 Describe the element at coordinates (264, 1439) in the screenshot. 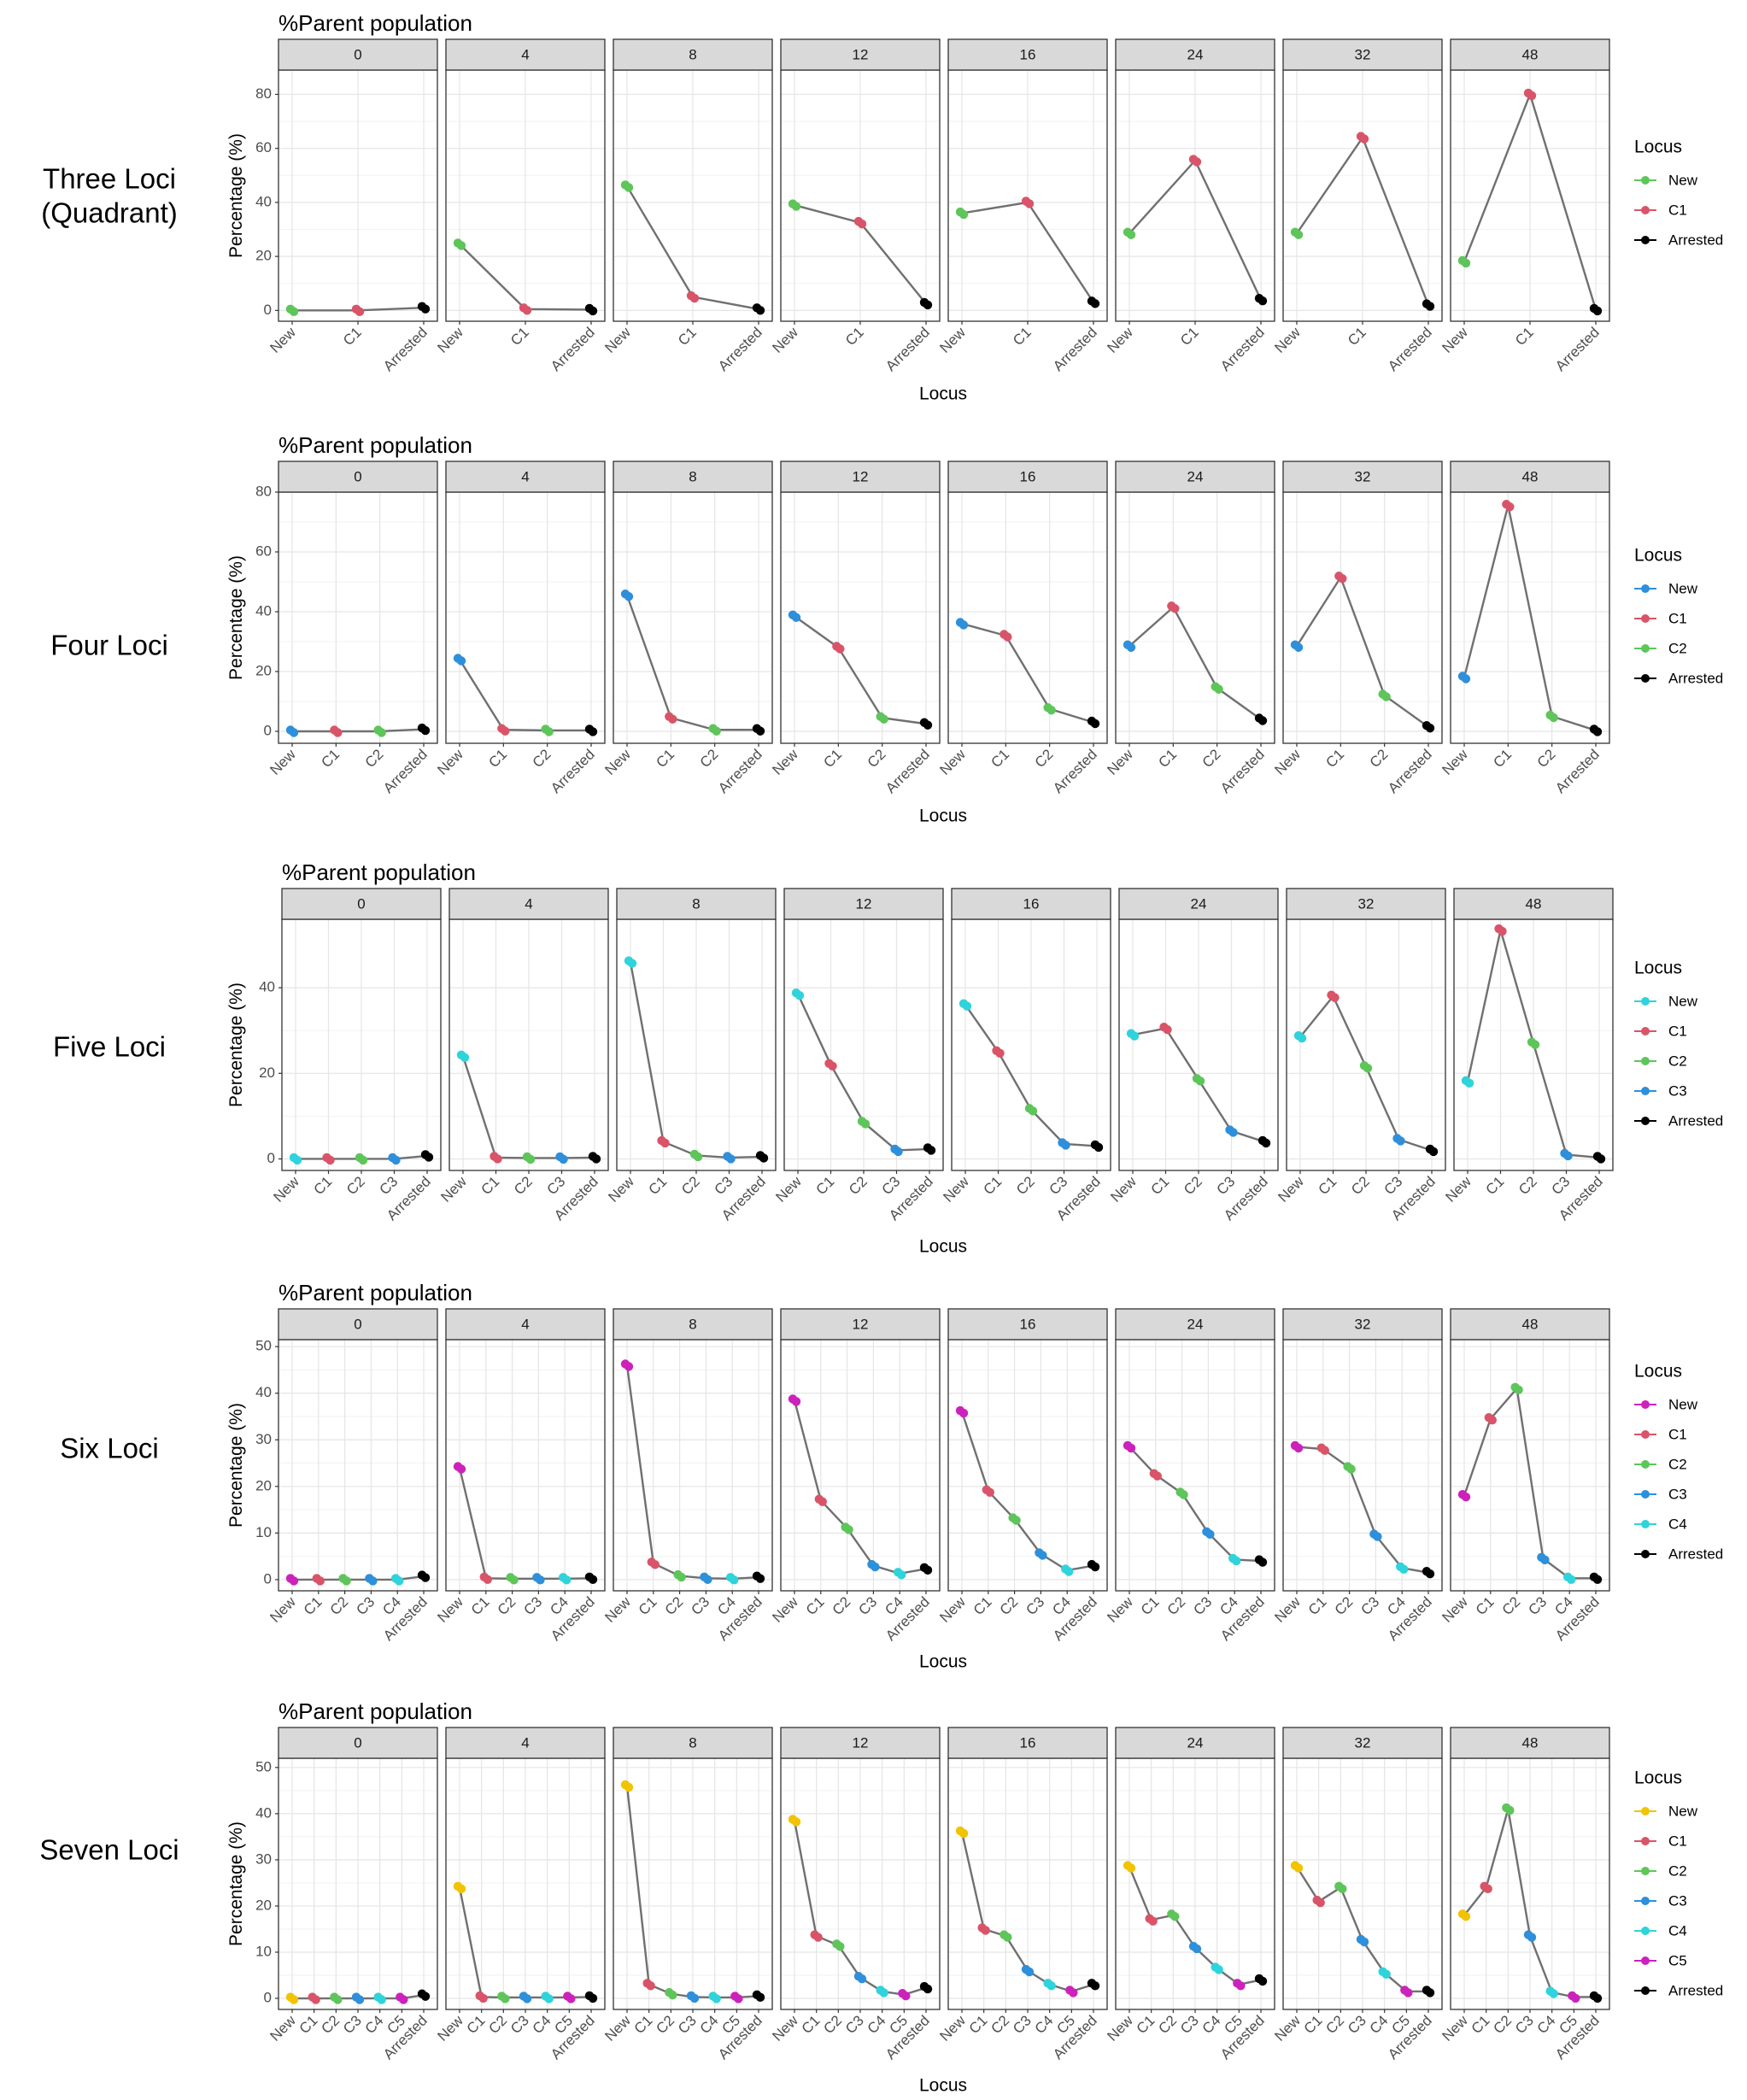

I see `y-tick-label: 30` at that location.